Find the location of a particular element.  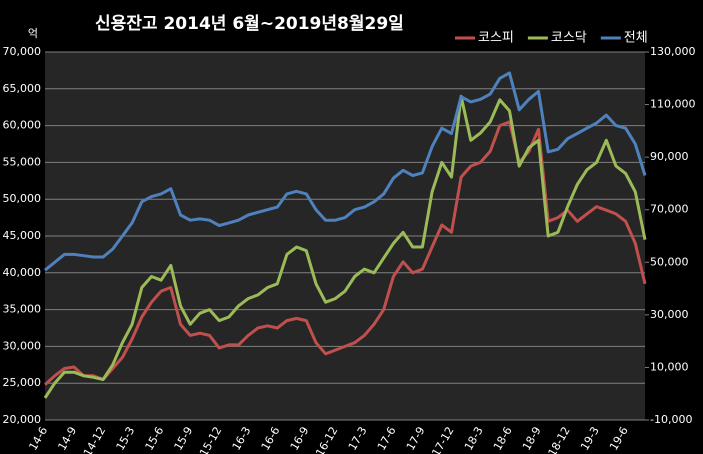

y-axis-label: 억 is located at coordinates (33, 33).